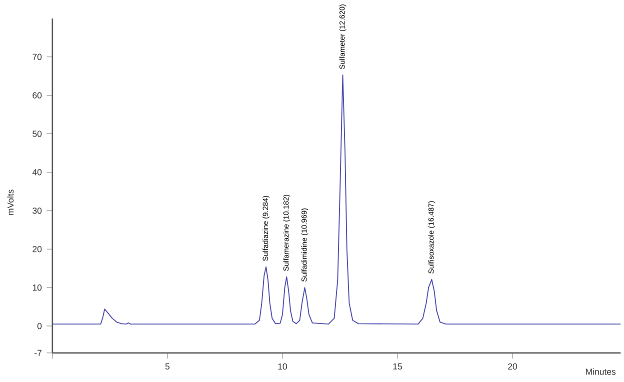  What do you see at coordinates (37, 95) in the screenshot?
I see `y-tick-label: 60` at bounding box center [37, 95].